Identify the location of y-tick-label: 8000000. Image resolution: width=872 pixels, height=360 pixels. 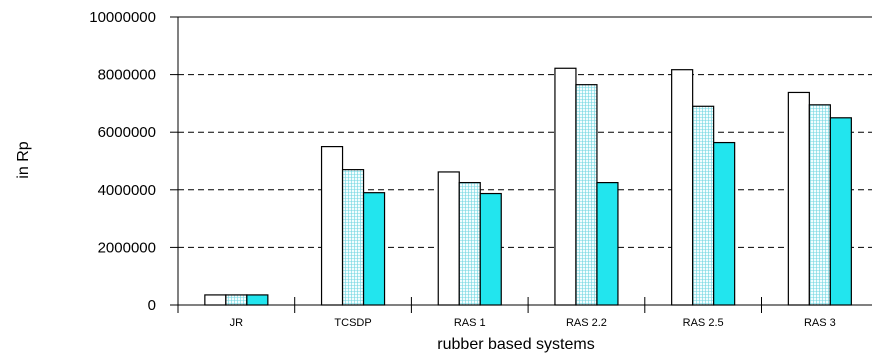
(127, 75).